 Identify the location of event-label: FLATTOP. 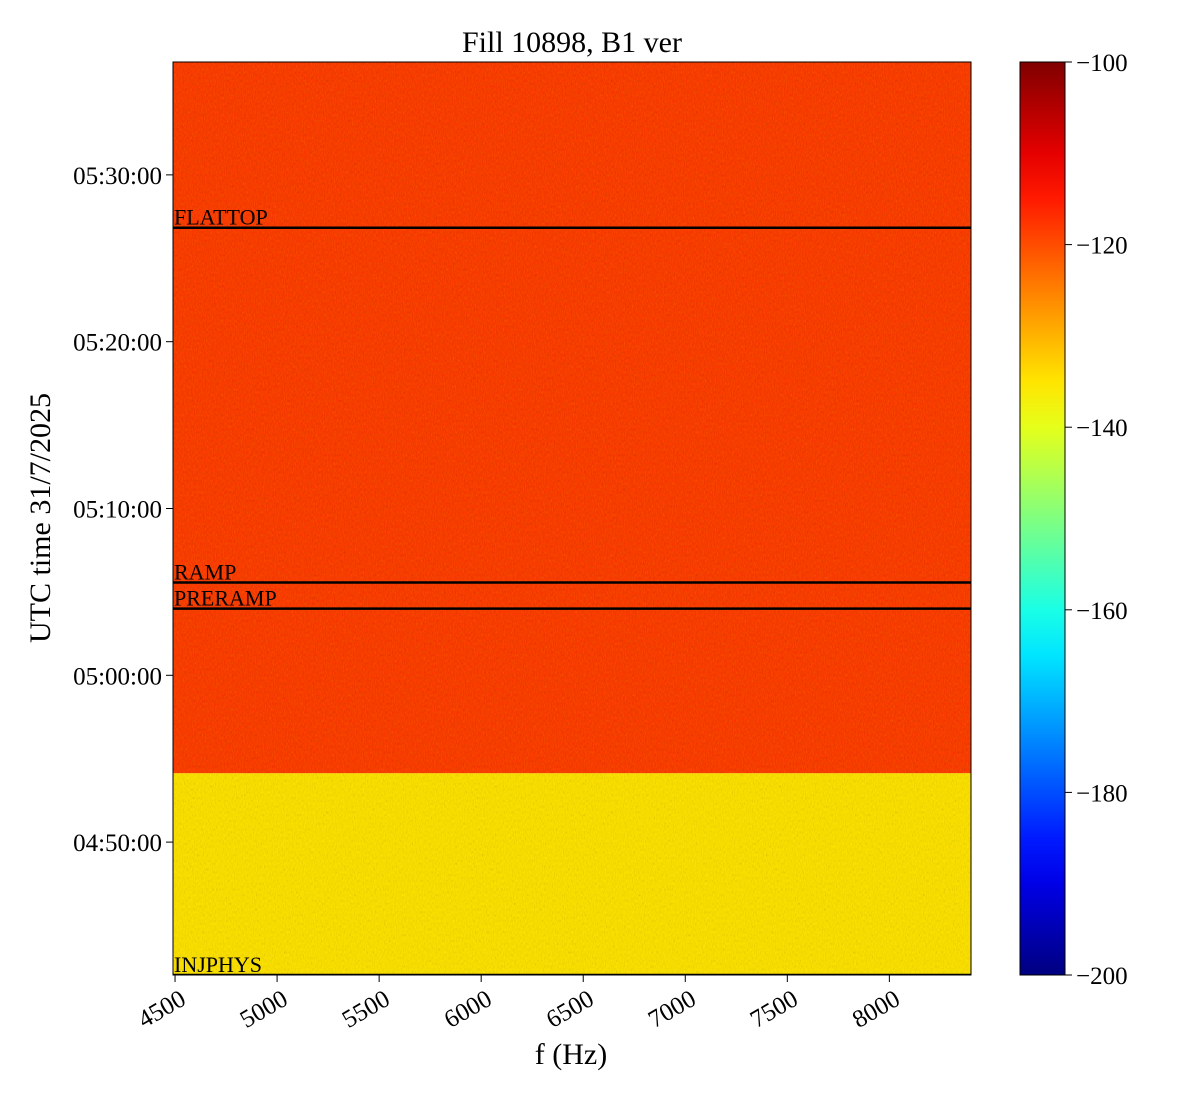
(221, 217).